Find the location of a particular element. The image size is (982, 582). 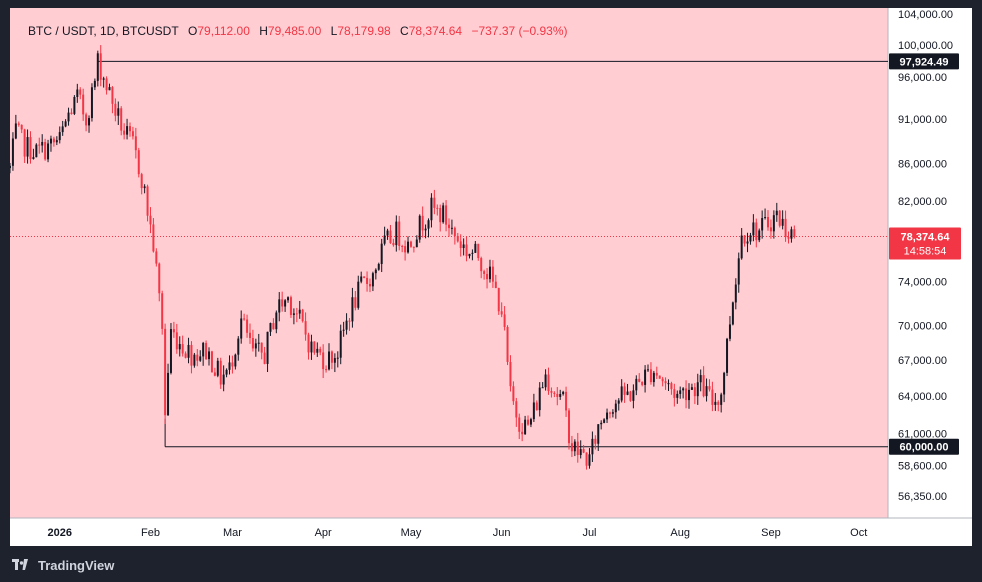

tradingview-brand: TradingView is located at coordinates (76, 565).